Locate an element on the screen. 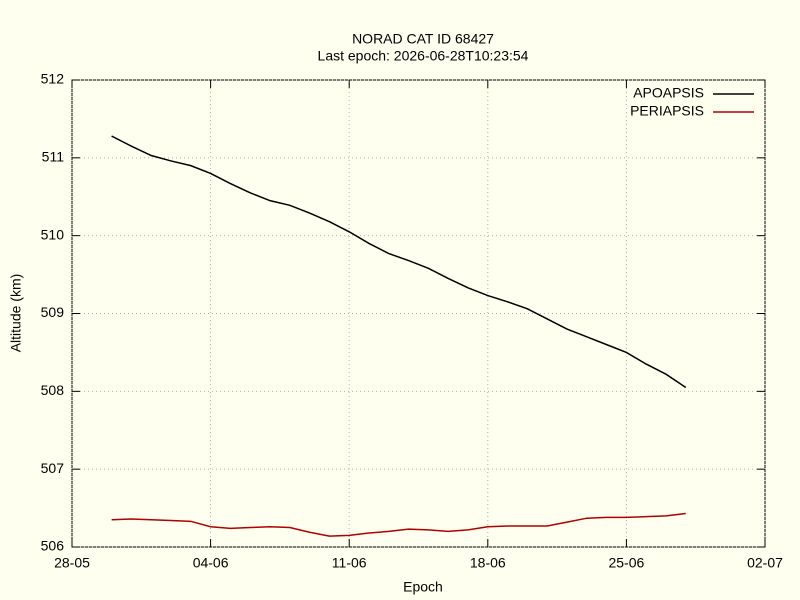 This screenshot has height=600, width=800. y-tick-label: 511 is located at coordinates (53, 157).